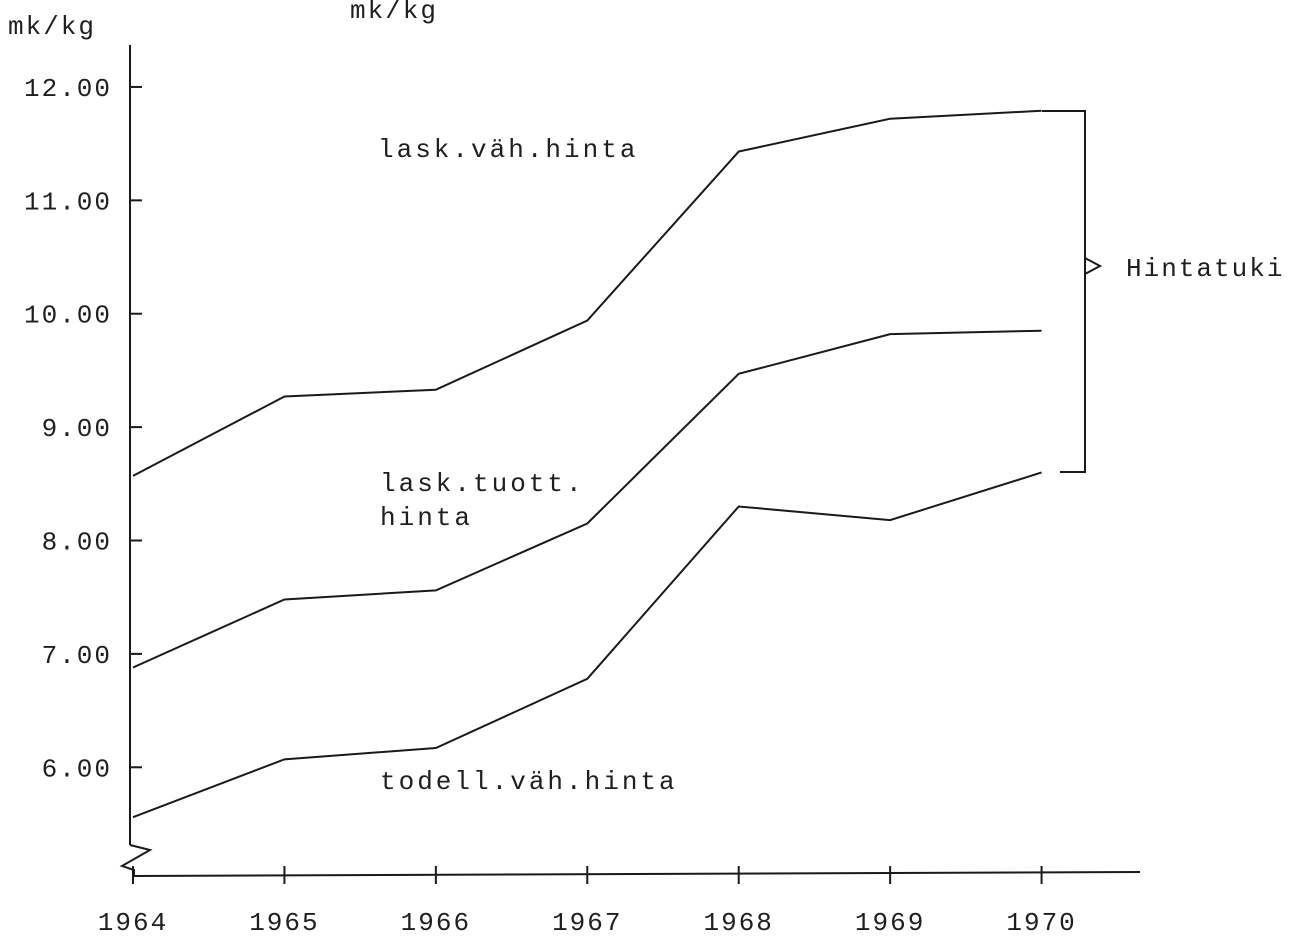 Image resolution: width=1298 pixels, height=942 pixels. I want to click on bracket-point, so click(1093, 266).